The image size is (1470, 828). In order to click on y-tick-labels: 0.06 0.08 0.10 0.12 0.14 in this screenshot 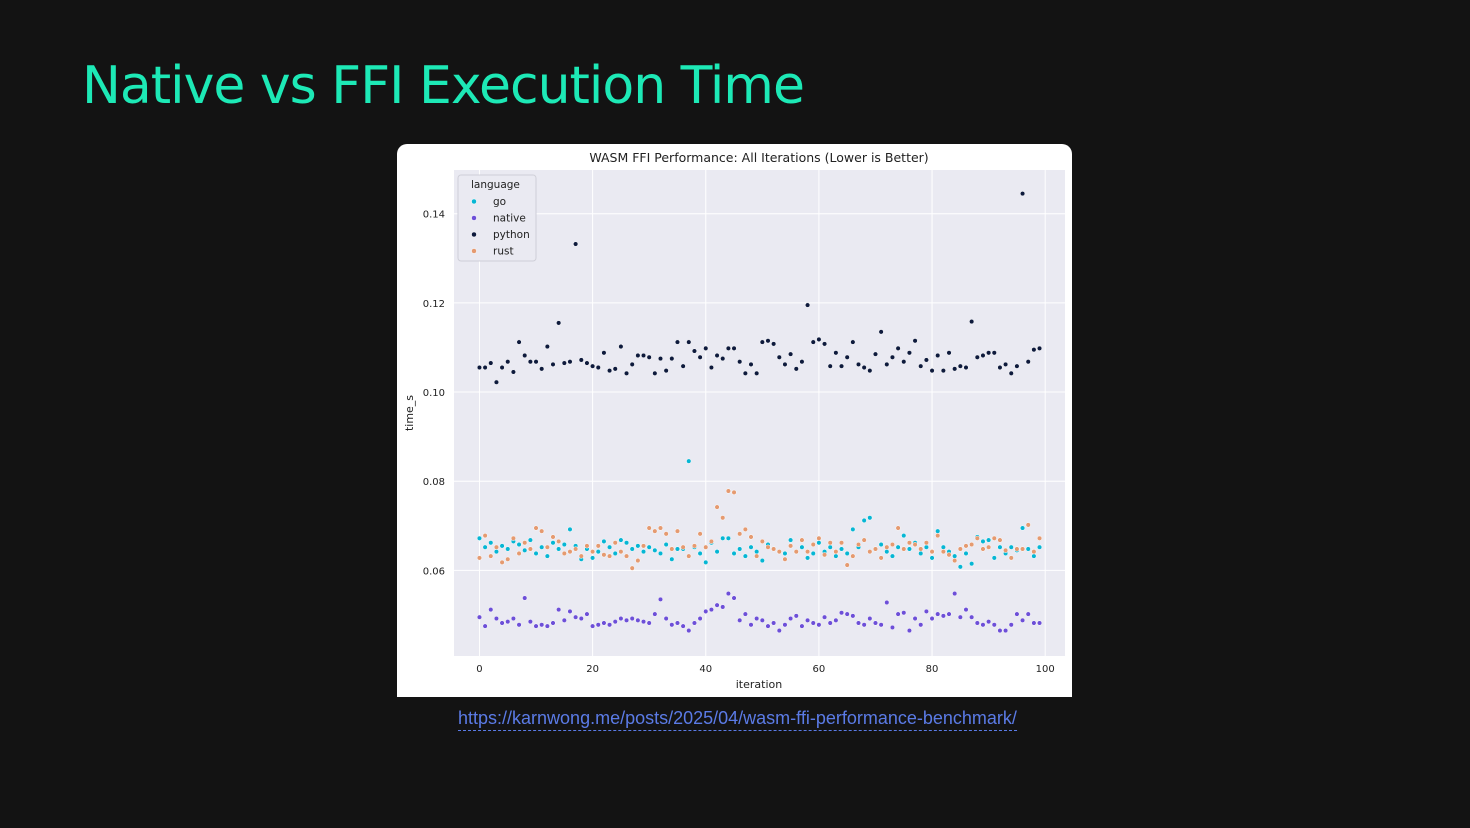, I will do `click(434, 394)`.